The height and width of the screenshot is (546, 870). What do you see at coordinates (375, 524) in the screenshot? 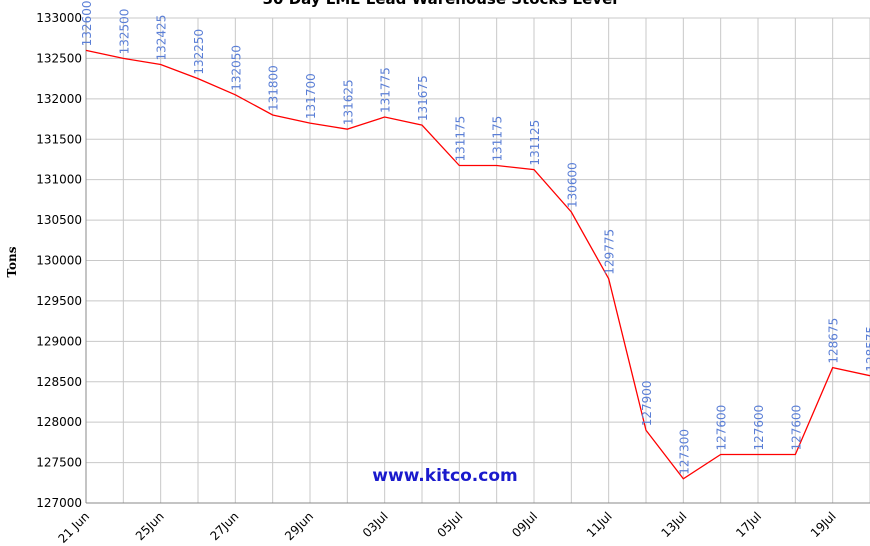
I see `x-tick-label: 03Jul` at bounding box center [375, 524].